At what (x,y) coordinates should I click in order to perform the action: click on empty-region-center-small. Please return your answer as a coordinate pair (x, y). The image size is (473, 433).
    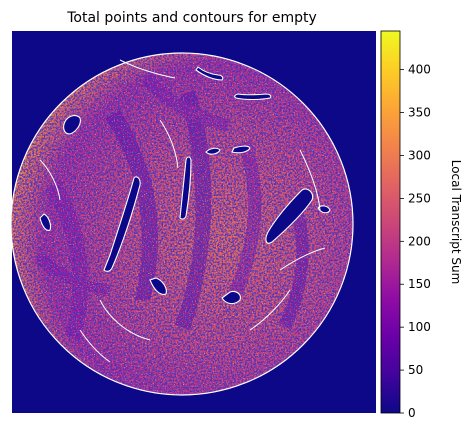
    Looking at the image, I should click on (213, 151).